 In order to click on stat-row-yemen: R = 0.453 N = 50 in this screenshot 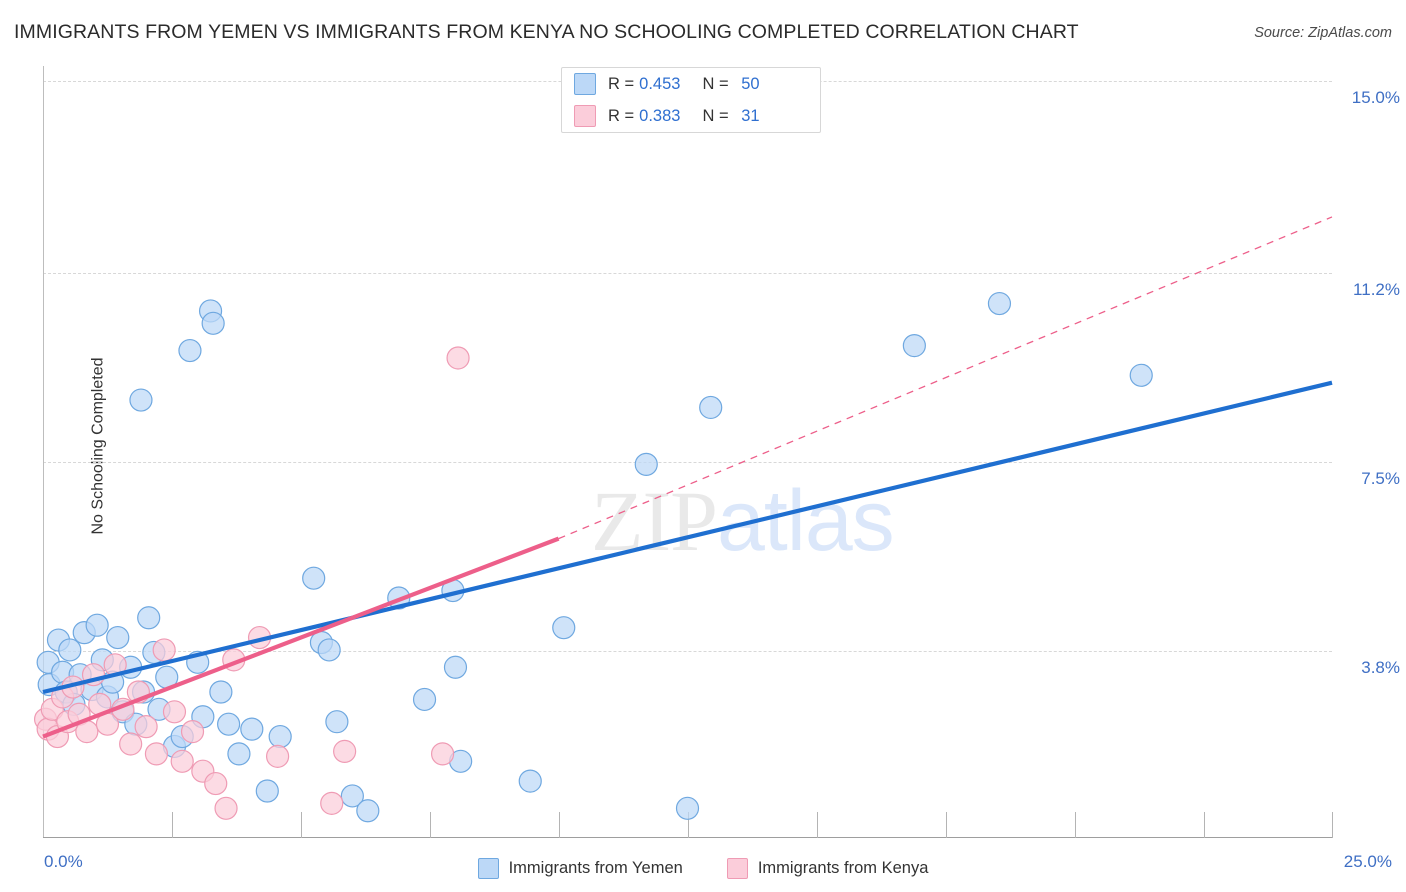, I will do `click(691, 84)`.